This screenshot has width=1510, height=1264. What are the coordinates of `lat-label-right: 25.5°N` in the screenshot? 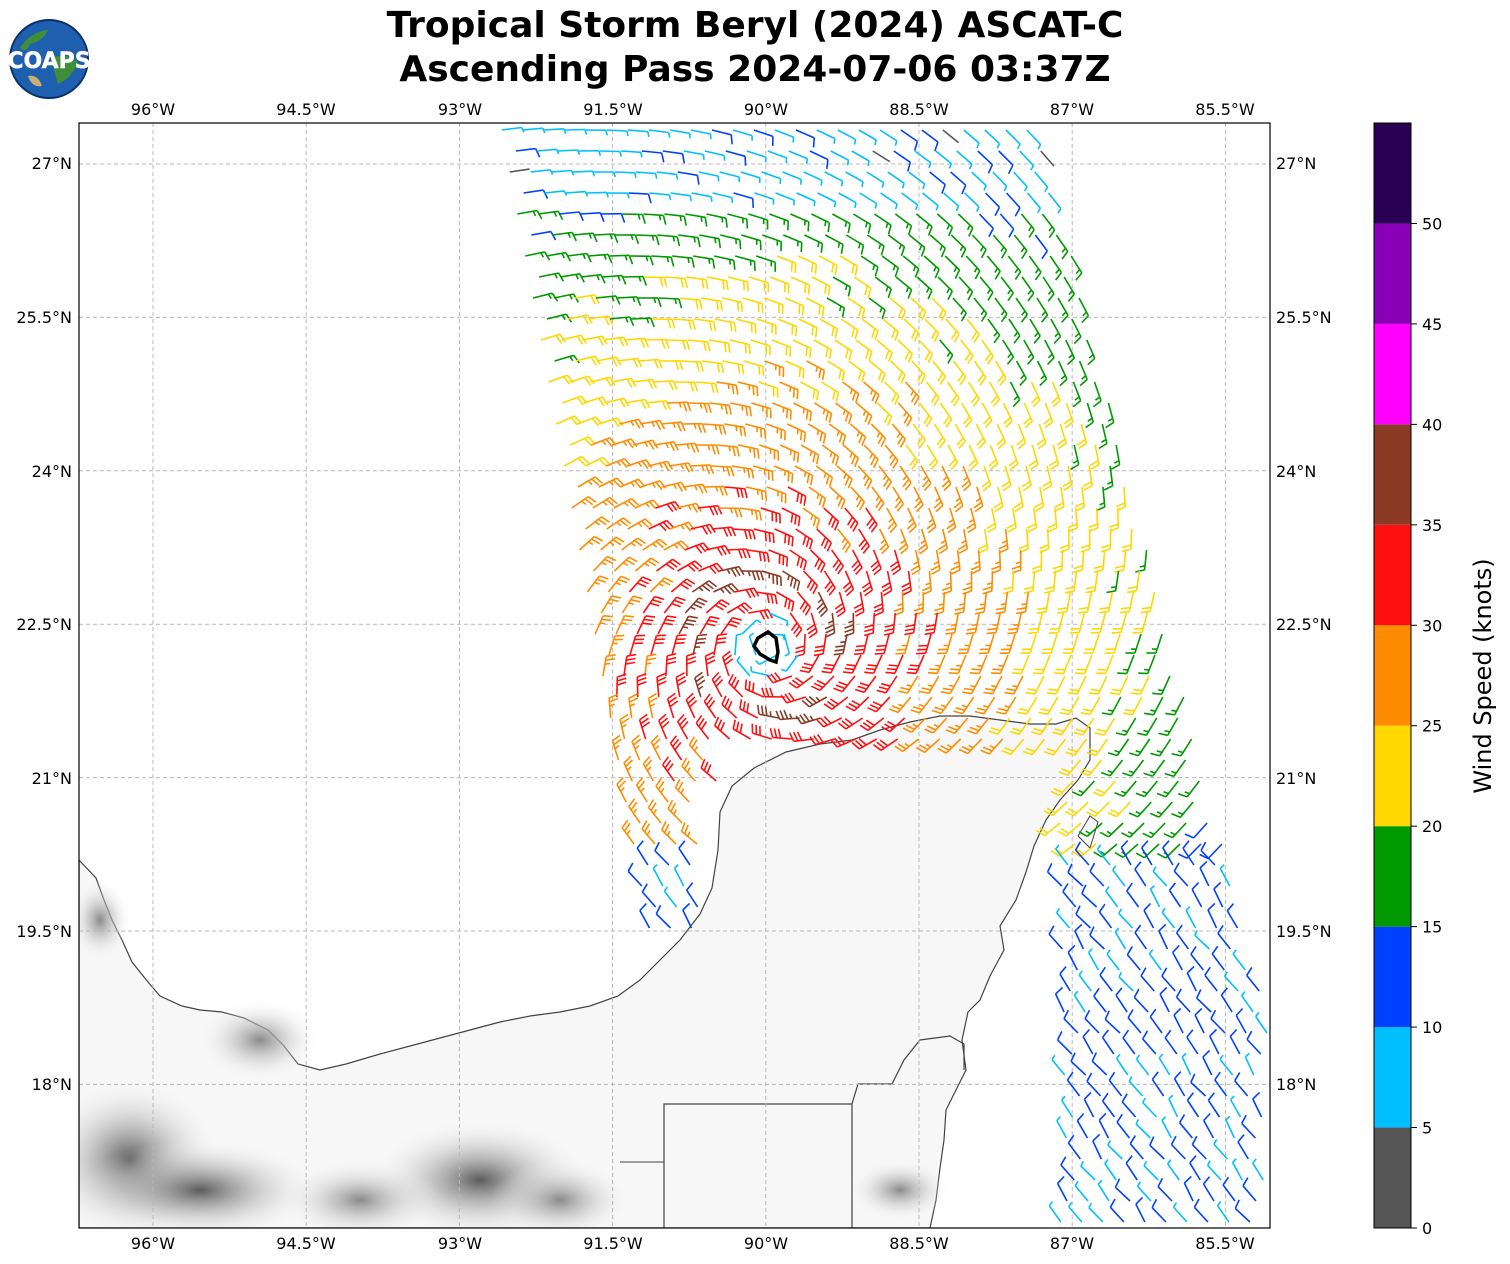 It's located at (1304, 317).